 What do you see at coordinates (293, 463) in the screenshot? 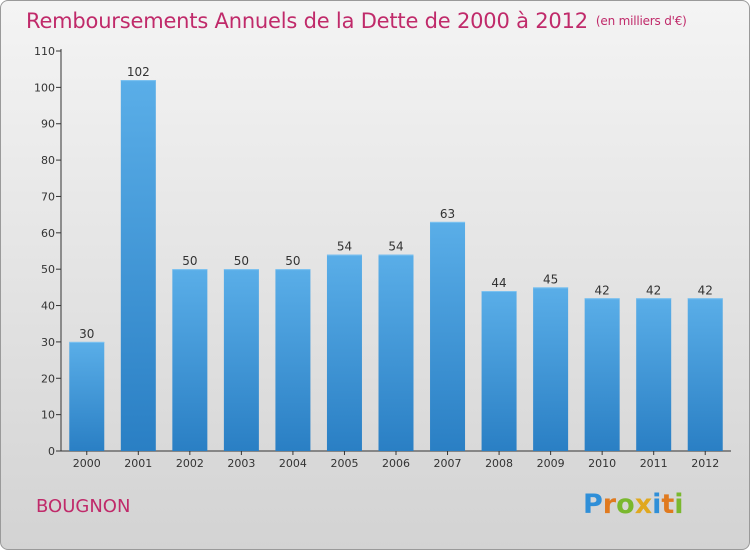
I see `x-tick-label: 2004` at bounding box center [293, 463].